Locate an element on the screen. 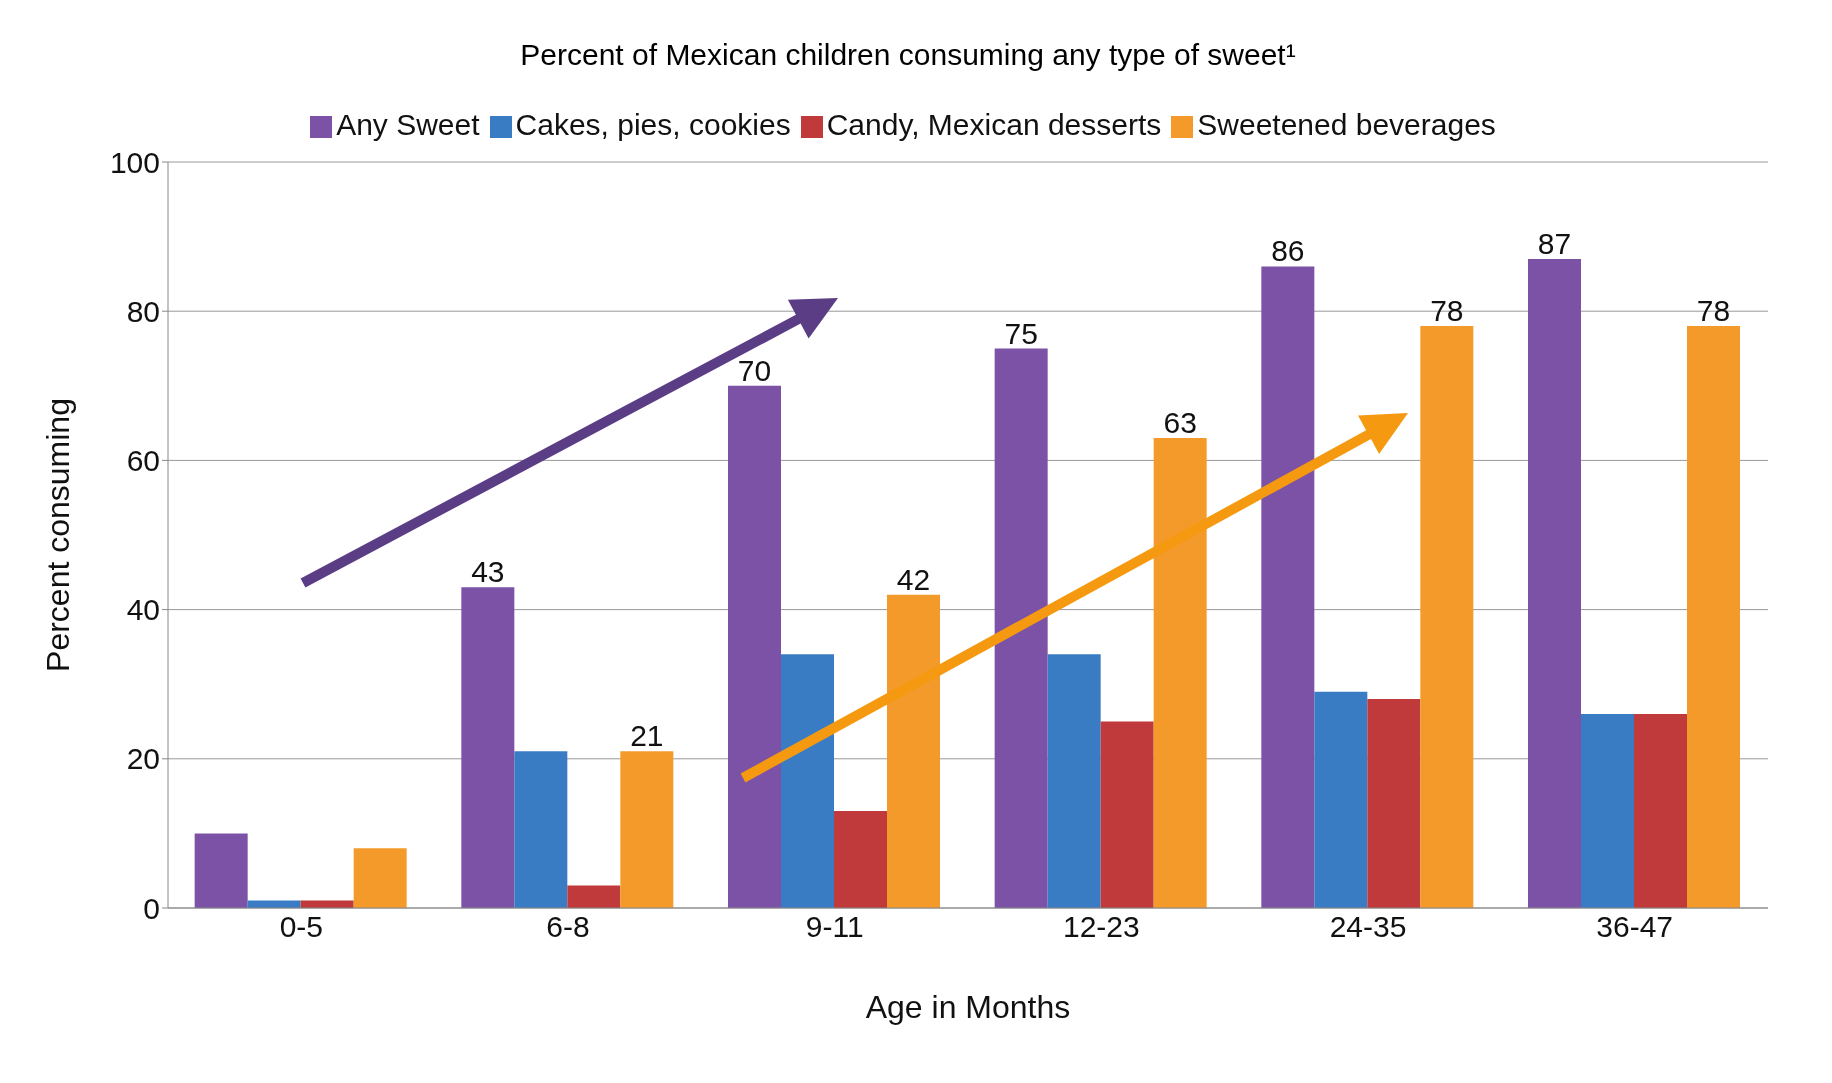  data-label: 87 is located at coordinates (1554, 243).